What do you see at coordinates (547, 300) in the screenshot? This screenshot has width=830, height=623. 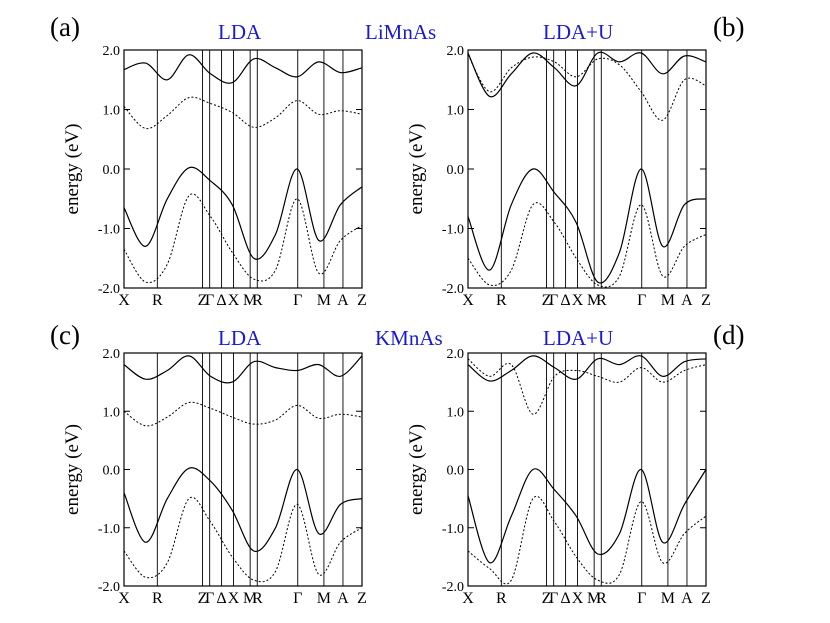 I see `kpoint-label-b-2: Z` at bounding box center [547, 300].